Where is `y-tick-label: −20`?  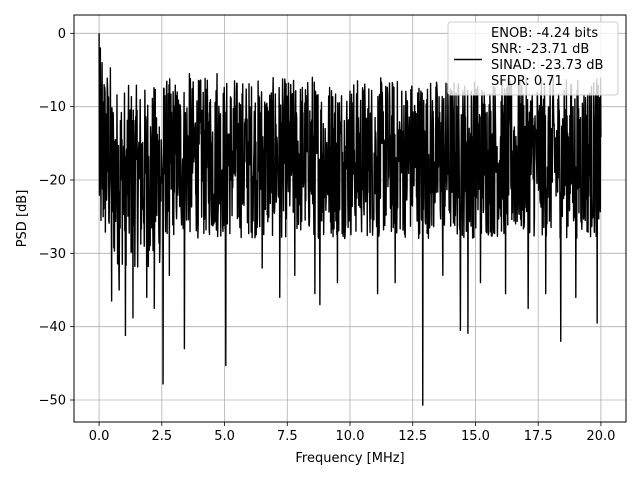 y-tick-label: −20 is located at coordinates (52, 181).